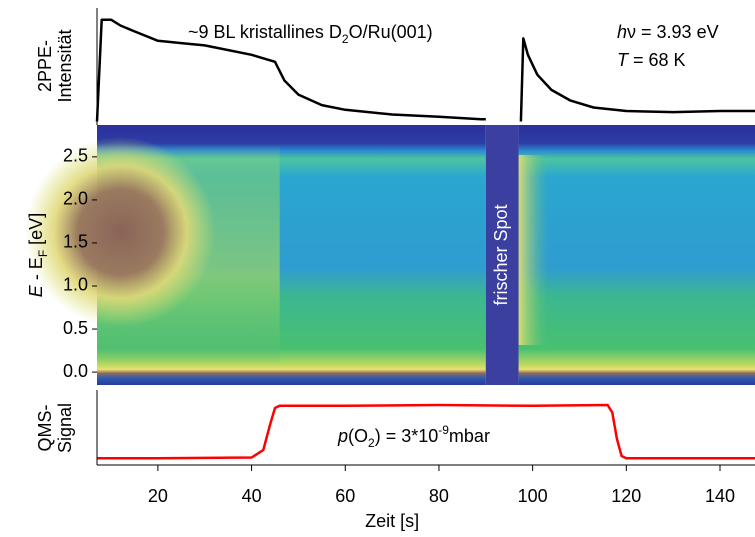  Describe the element at coordinates (43, 253) in the screenshot. I see `text-part: F` at that location.